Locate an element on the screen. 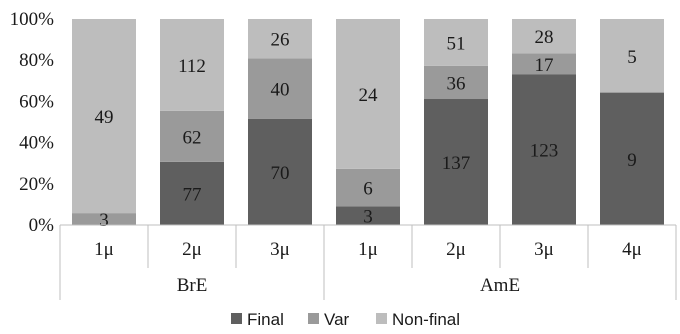  y-tick-label: 40% is located at coordinates (36, 143).